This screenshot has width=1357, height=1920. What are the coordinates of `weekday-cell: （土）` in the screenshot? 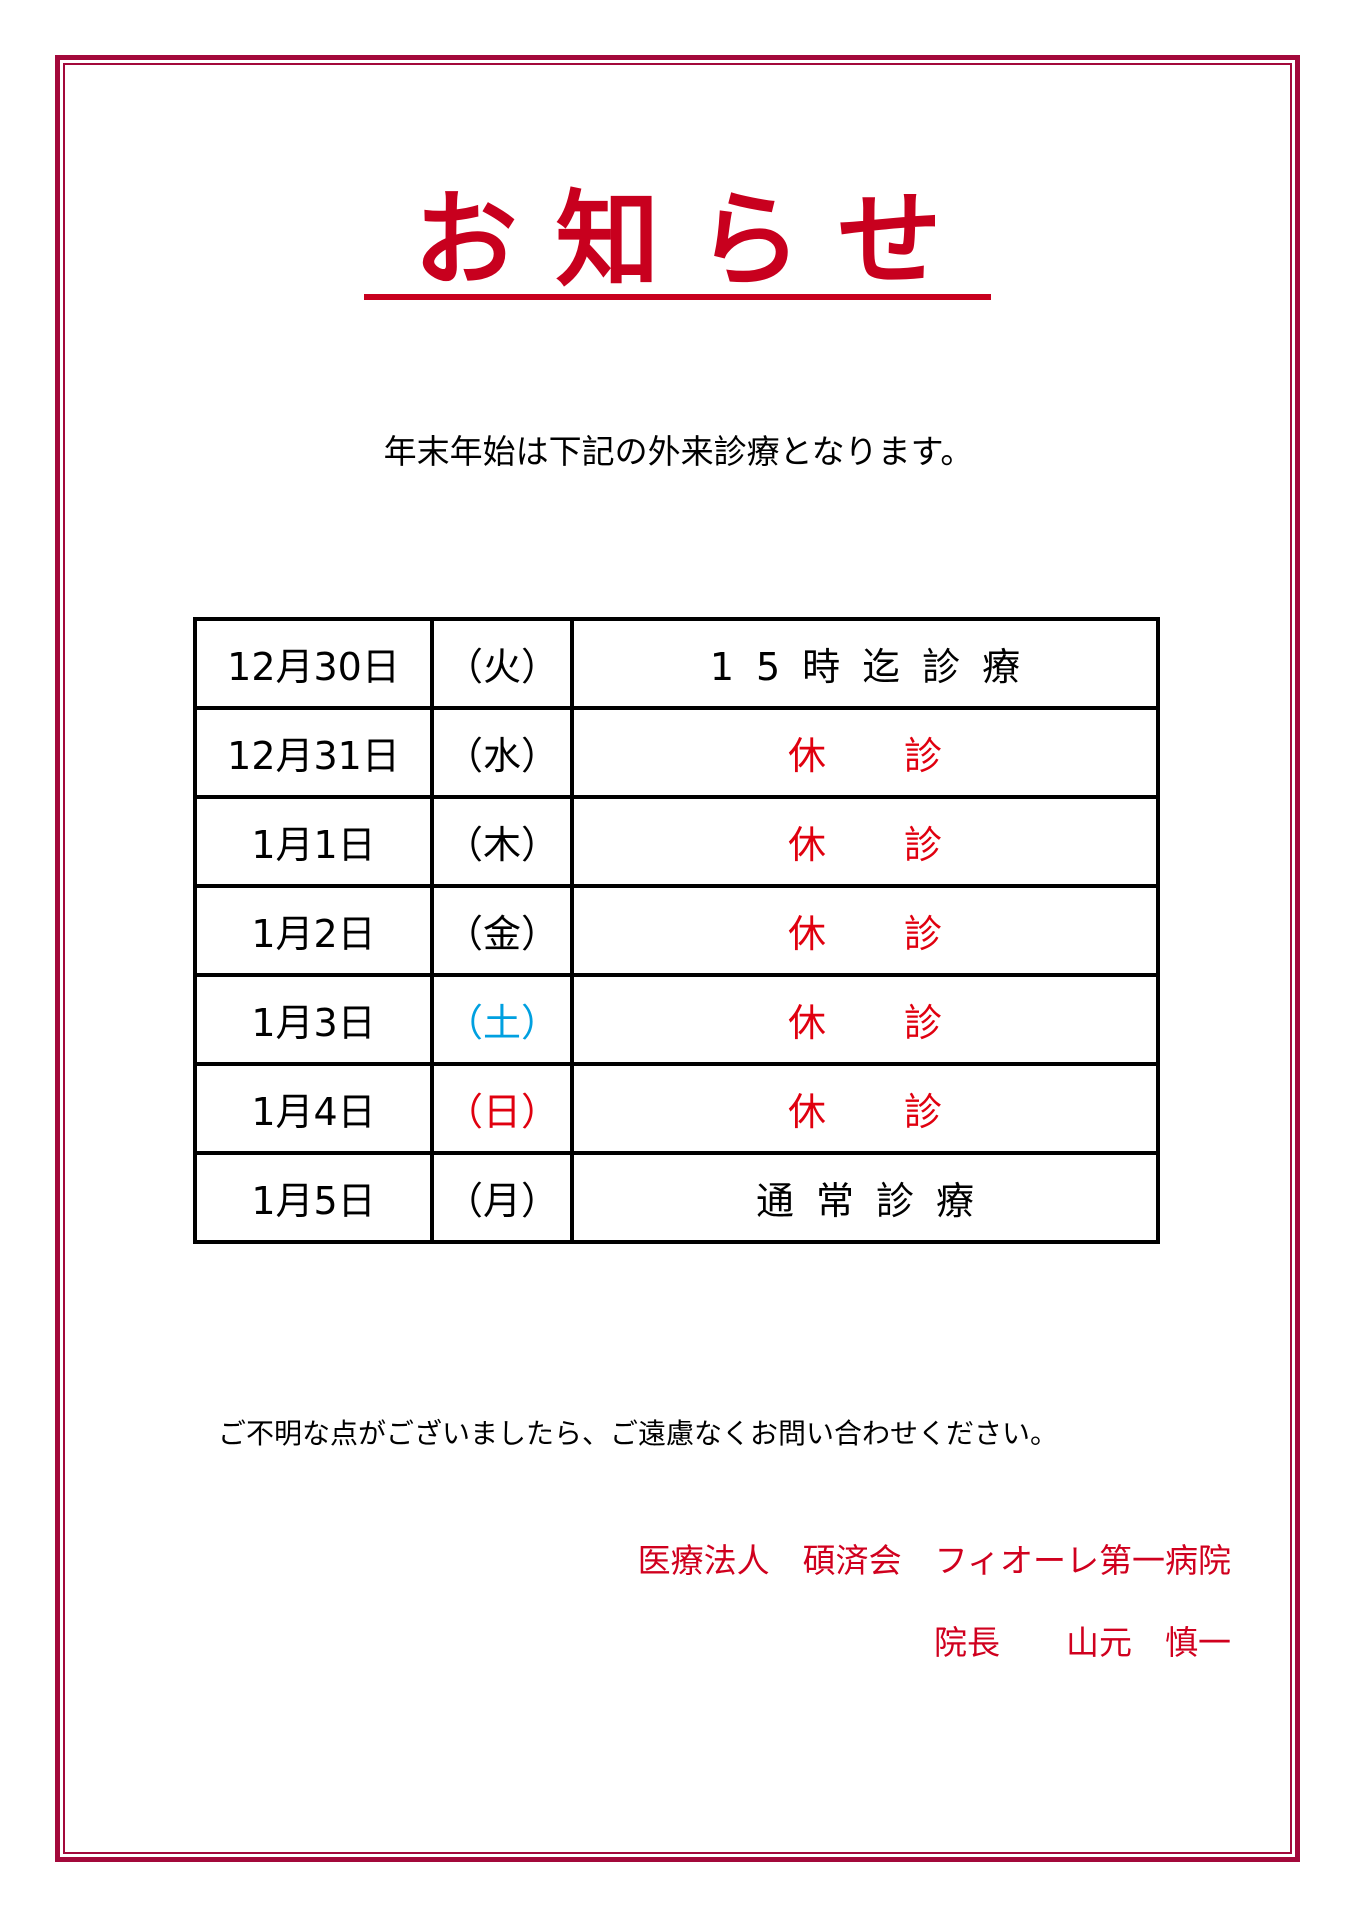 It's located at (502, 1019).